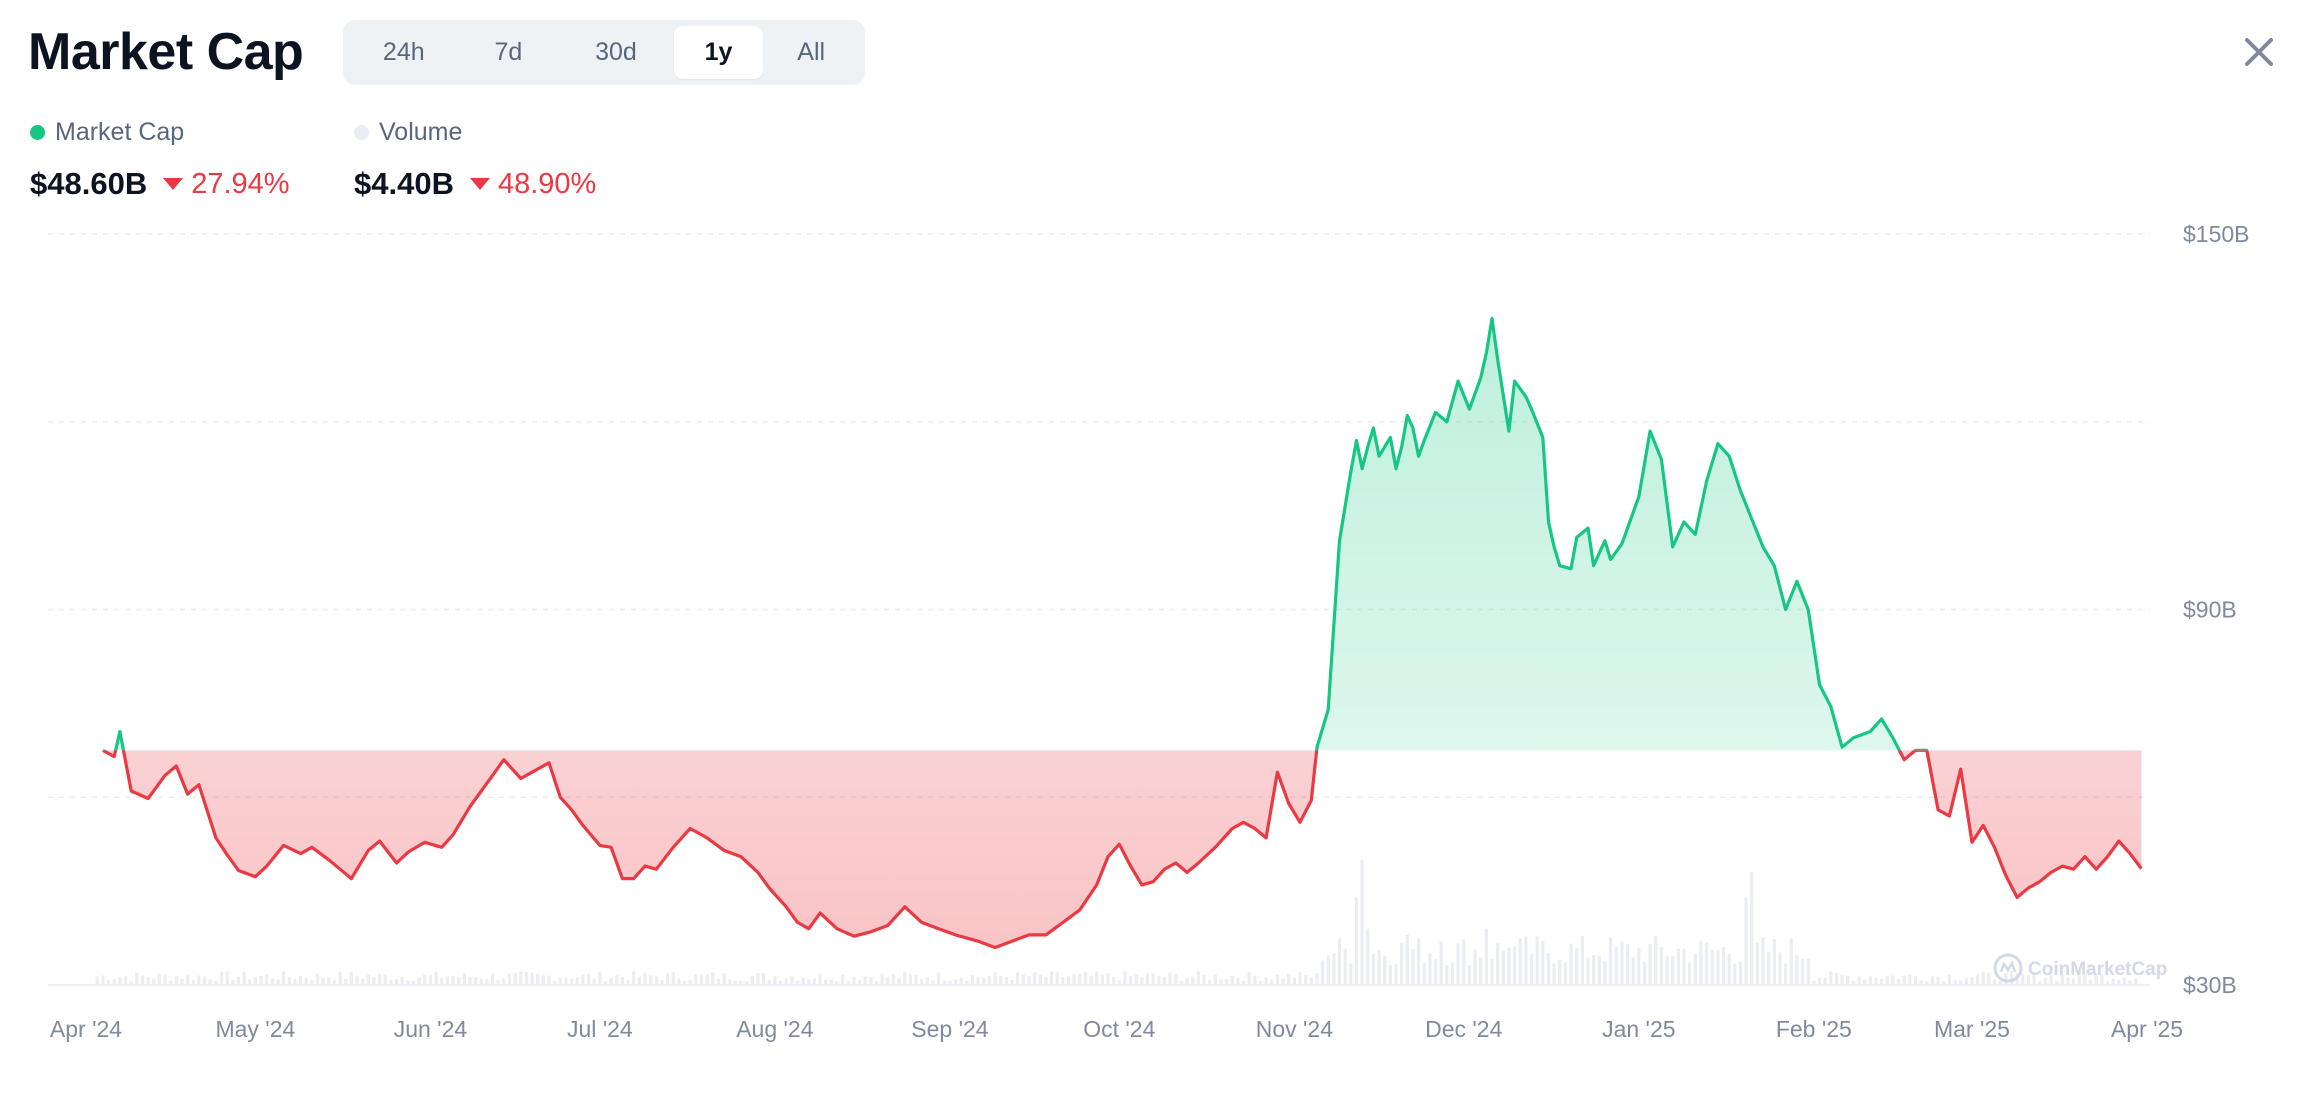 This screenshot has height=1095, width=2302. What do you see at coordinates (2259, 52) in the screenshot?
I see `close-icon` at bounding box center [2259, 52].